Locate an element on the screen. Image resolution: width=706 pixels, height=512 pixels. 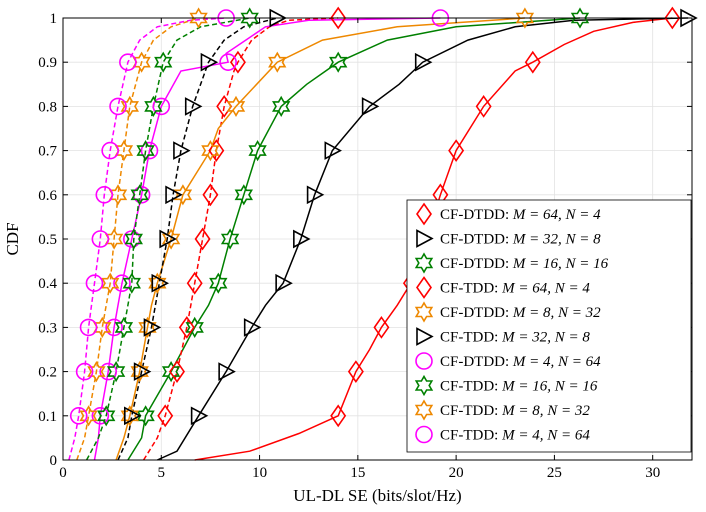
x-tick-label: 5 is located at coordinates (162, 473).